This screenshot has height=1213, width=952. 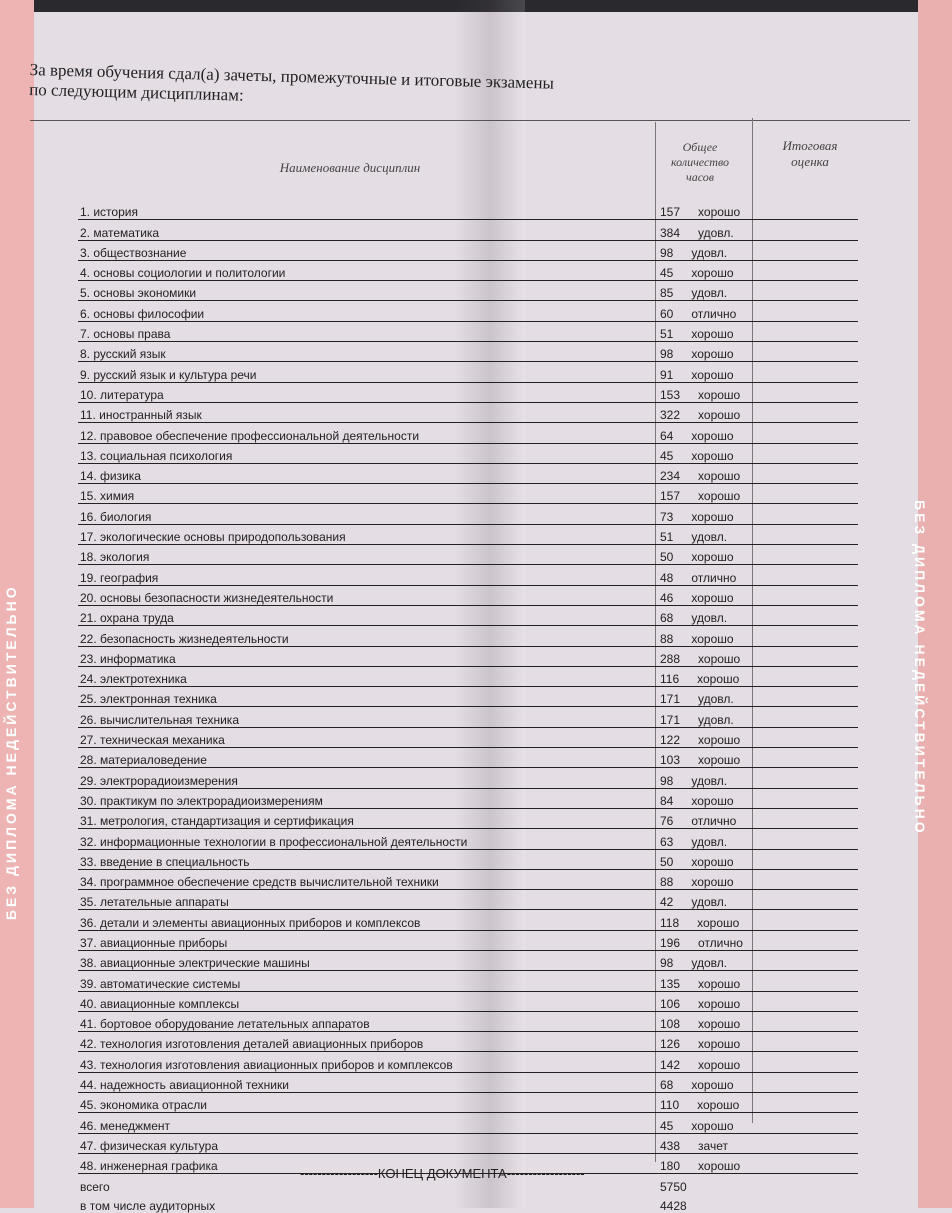 I want to click on cell-hours: 5750, so click(x=673, y=1186).